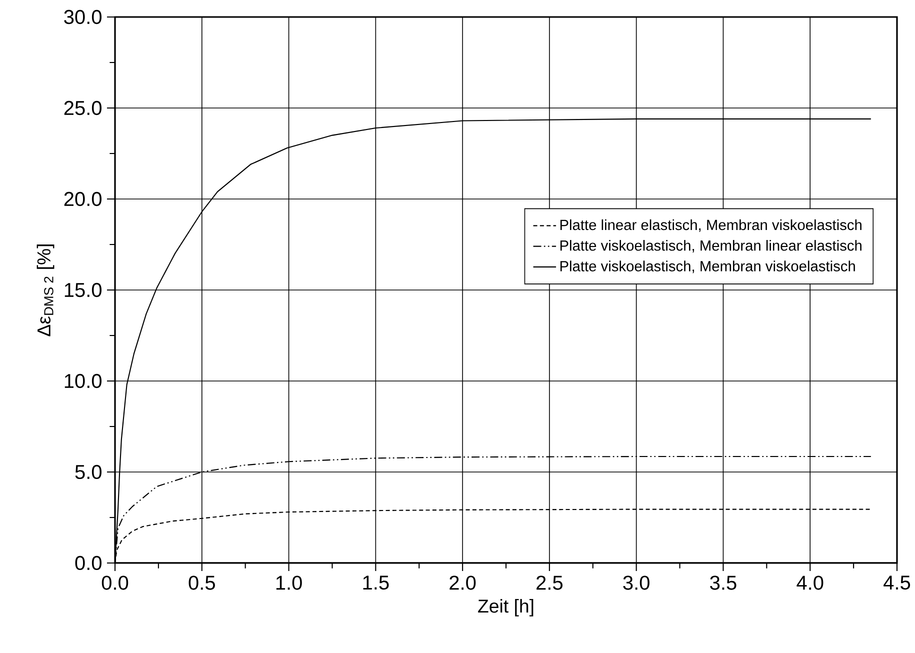 Image resolution: width=915 pixels, height=653 pixels. What do you see at coordinates (376, 583) in the screenshot?
I see `x-tick-label: 1.5` at bounding box center [376, 583].